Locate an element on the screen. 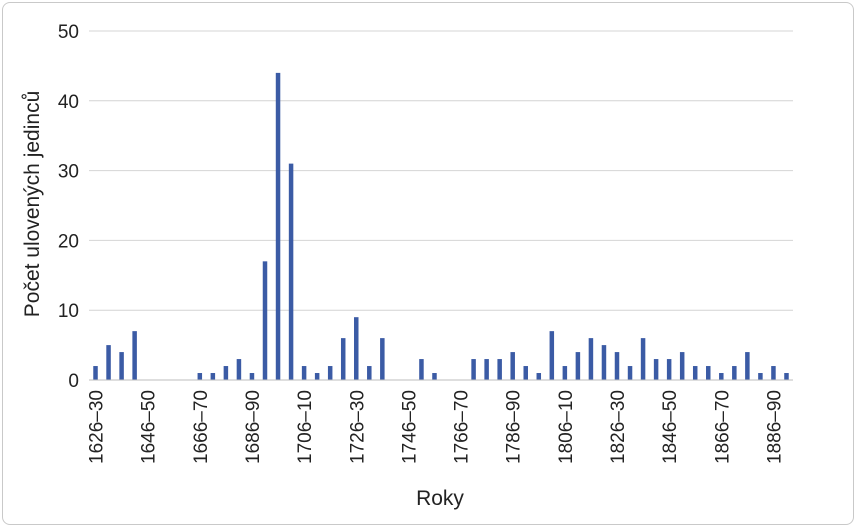 The image size is (860, 531). x-tick-label: 1886–90 is located at coordinates (774, 427).